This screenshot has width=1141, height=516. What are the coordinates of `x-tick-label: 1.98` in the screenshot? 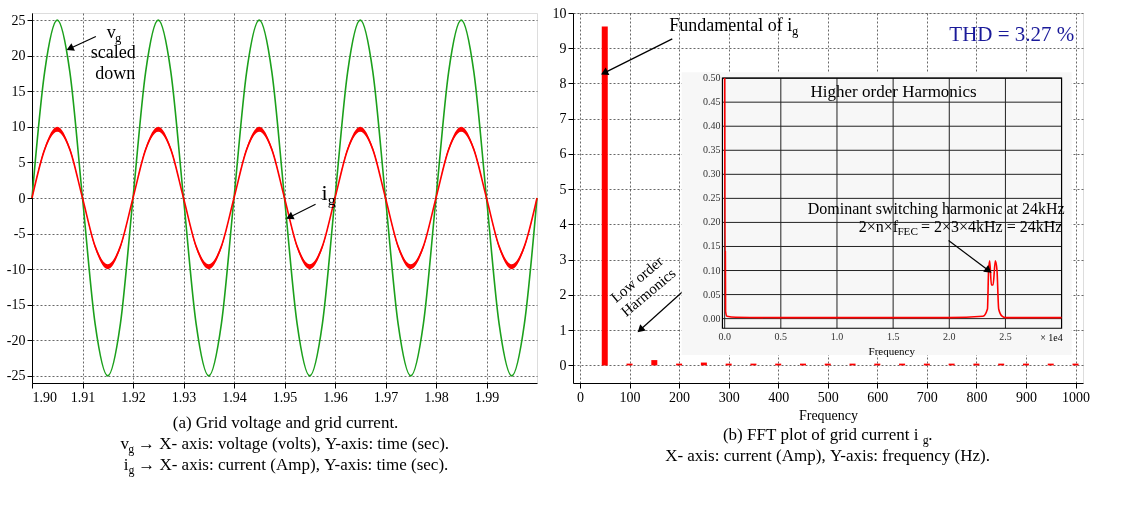 It's located at (436, 397).